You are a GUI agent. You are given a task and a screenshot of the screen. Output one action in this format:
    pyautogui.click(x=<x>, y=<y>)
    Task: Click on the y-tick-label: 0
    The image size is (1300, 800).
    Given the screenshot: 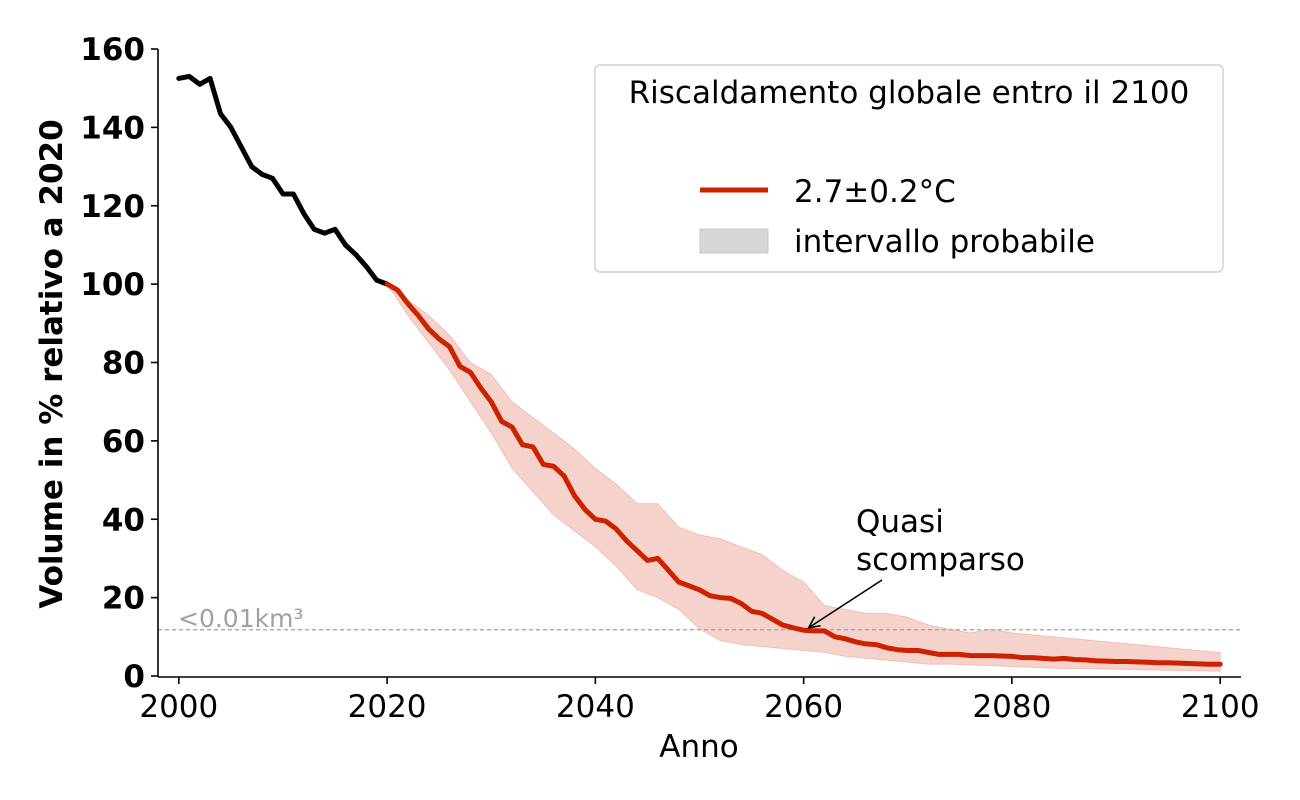 What is the action you would take?
    pyautogui.click(x=134, y=677)
    